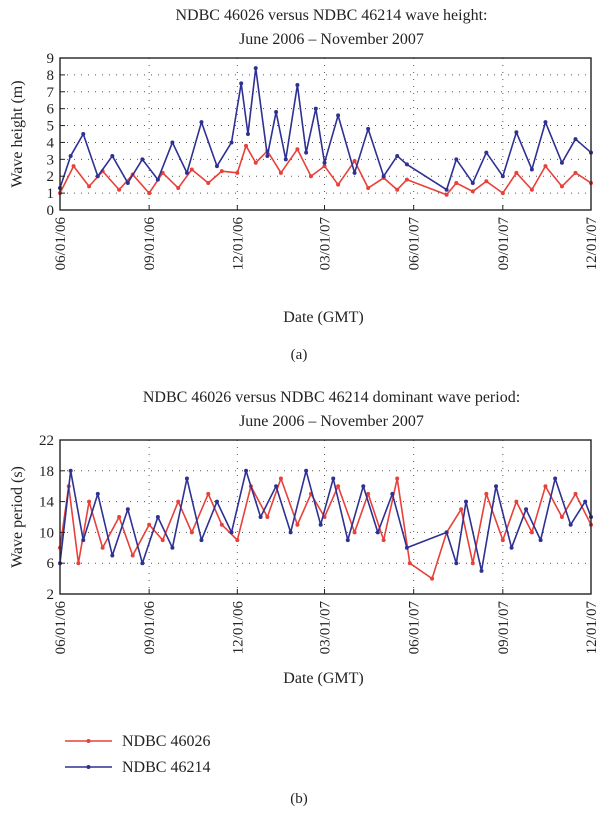 The height and width of the screenshot is (817, 599). Describe the element at coordinates (17, 517) in the screenshot. I see `y-axis-label: Wave period (s)` at that location.